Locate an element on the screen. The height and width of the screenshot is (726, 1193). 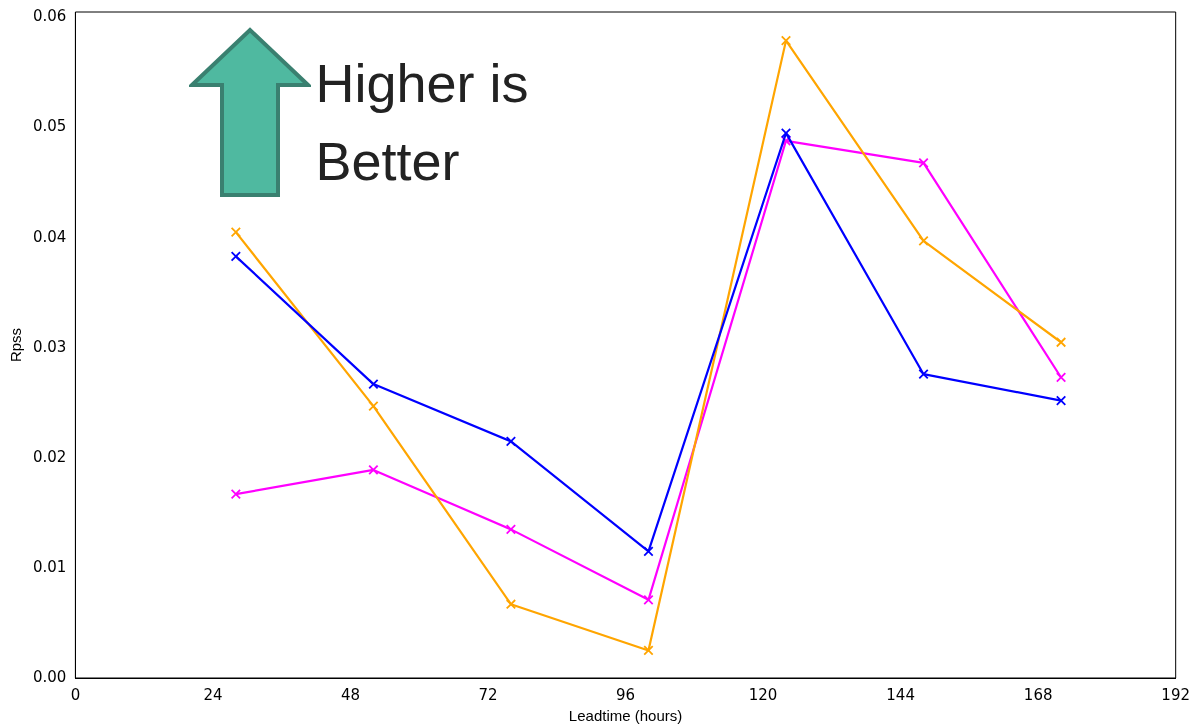
x-tick-label: 192 is located at coordinates (1176, 694).